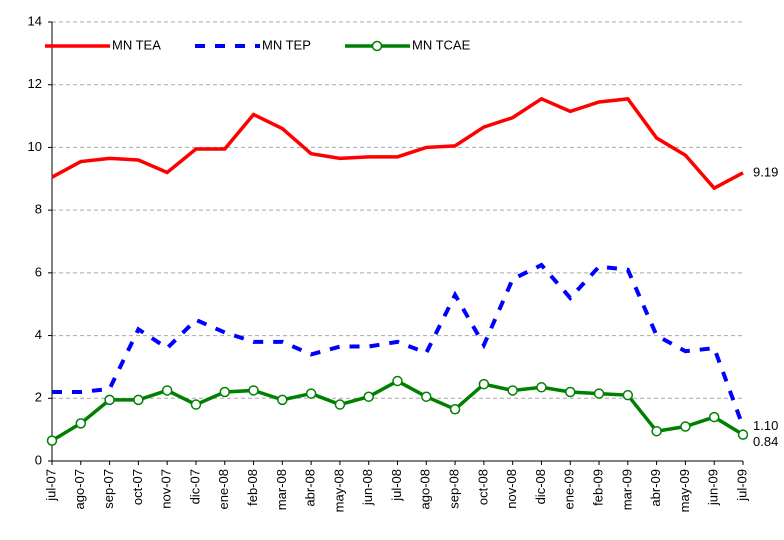  I want to click on y-tick-label: 2, so click(38, 397).